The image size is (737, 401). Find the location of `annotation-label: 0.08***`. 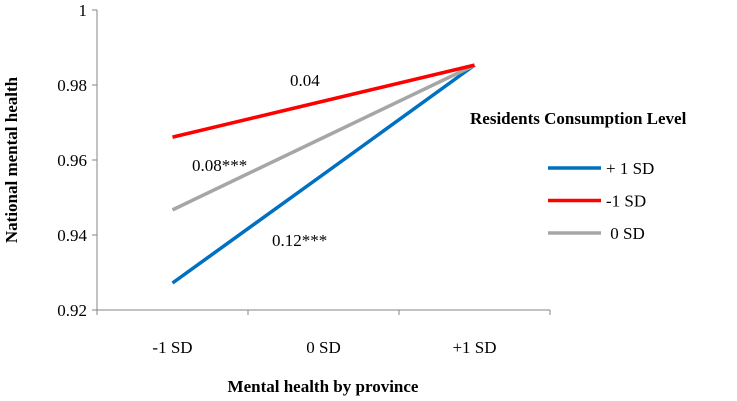

annotation-label: 0.08*** is located at coordinates (219, 165).